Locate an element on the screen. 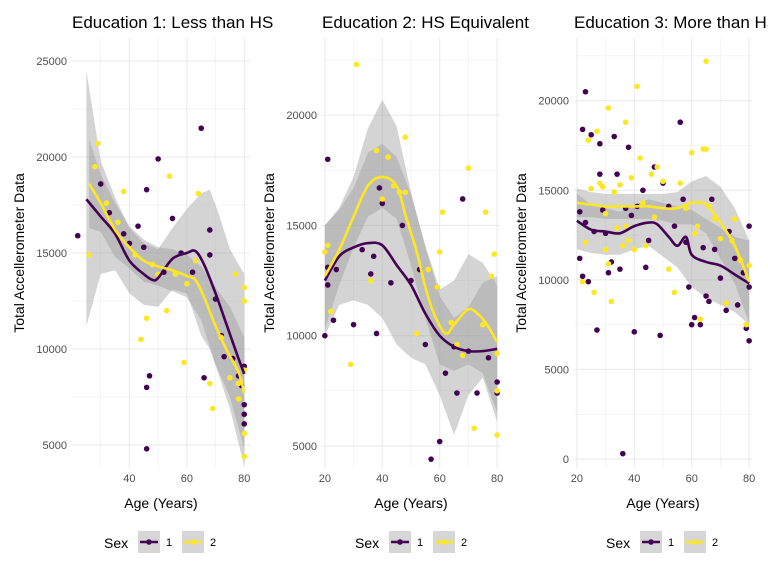 This screenshot has height=581, width=768. legend-key-point is located at coordinates (400, 542).